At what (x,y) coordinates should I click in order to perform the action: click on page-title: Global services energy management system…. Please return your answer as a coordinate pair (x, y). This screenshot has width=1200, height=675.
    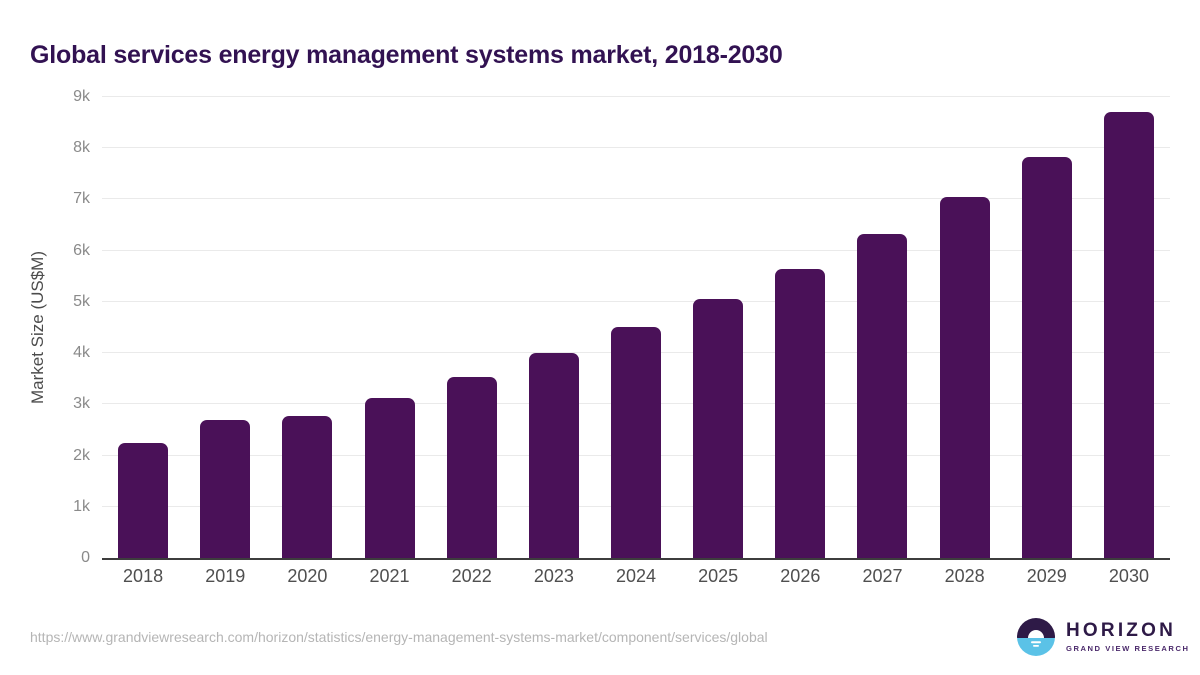
    Looking at the image, I should click on (406, 54).